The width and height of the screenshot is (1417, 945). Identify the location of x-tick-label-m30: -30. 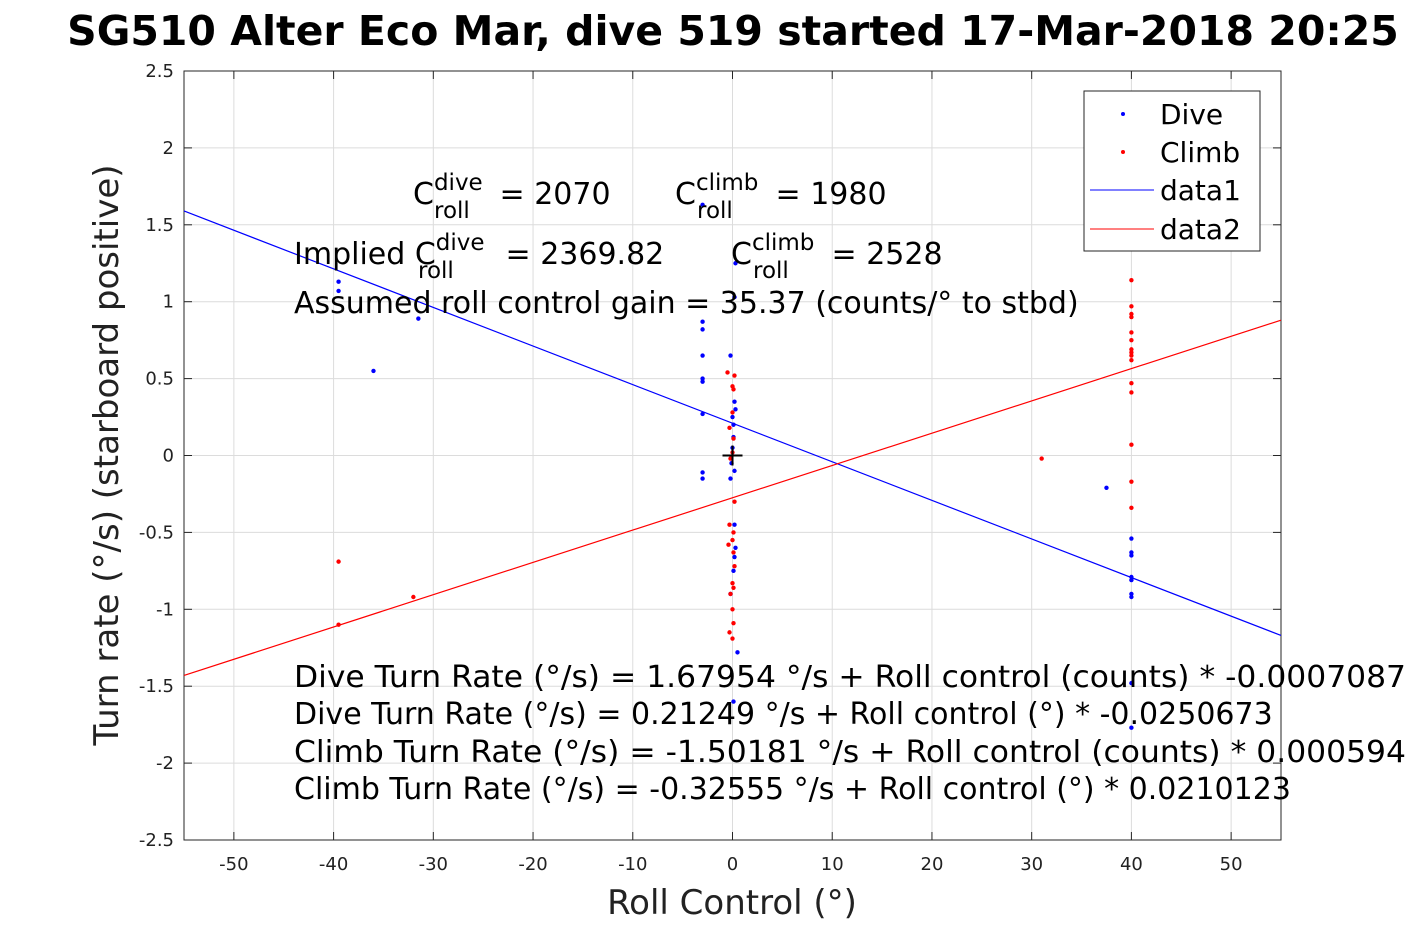
(433, 864).